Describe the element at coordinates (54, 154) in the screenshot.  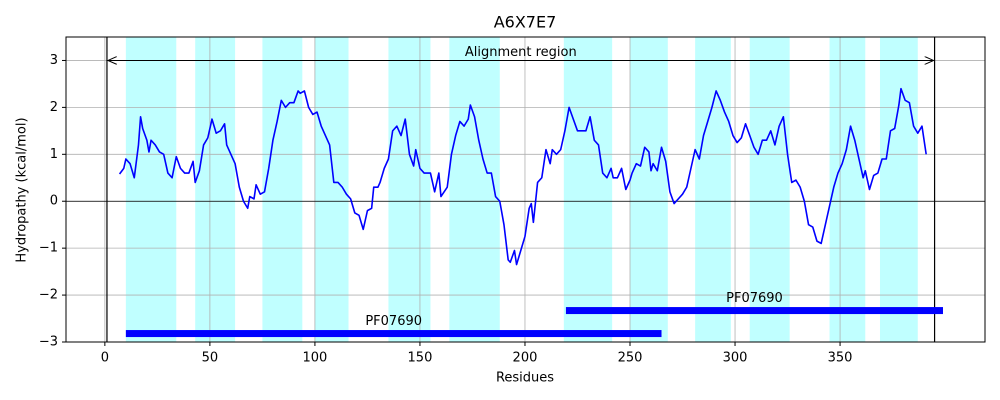
I see `y-tick-label: 1` at that location.